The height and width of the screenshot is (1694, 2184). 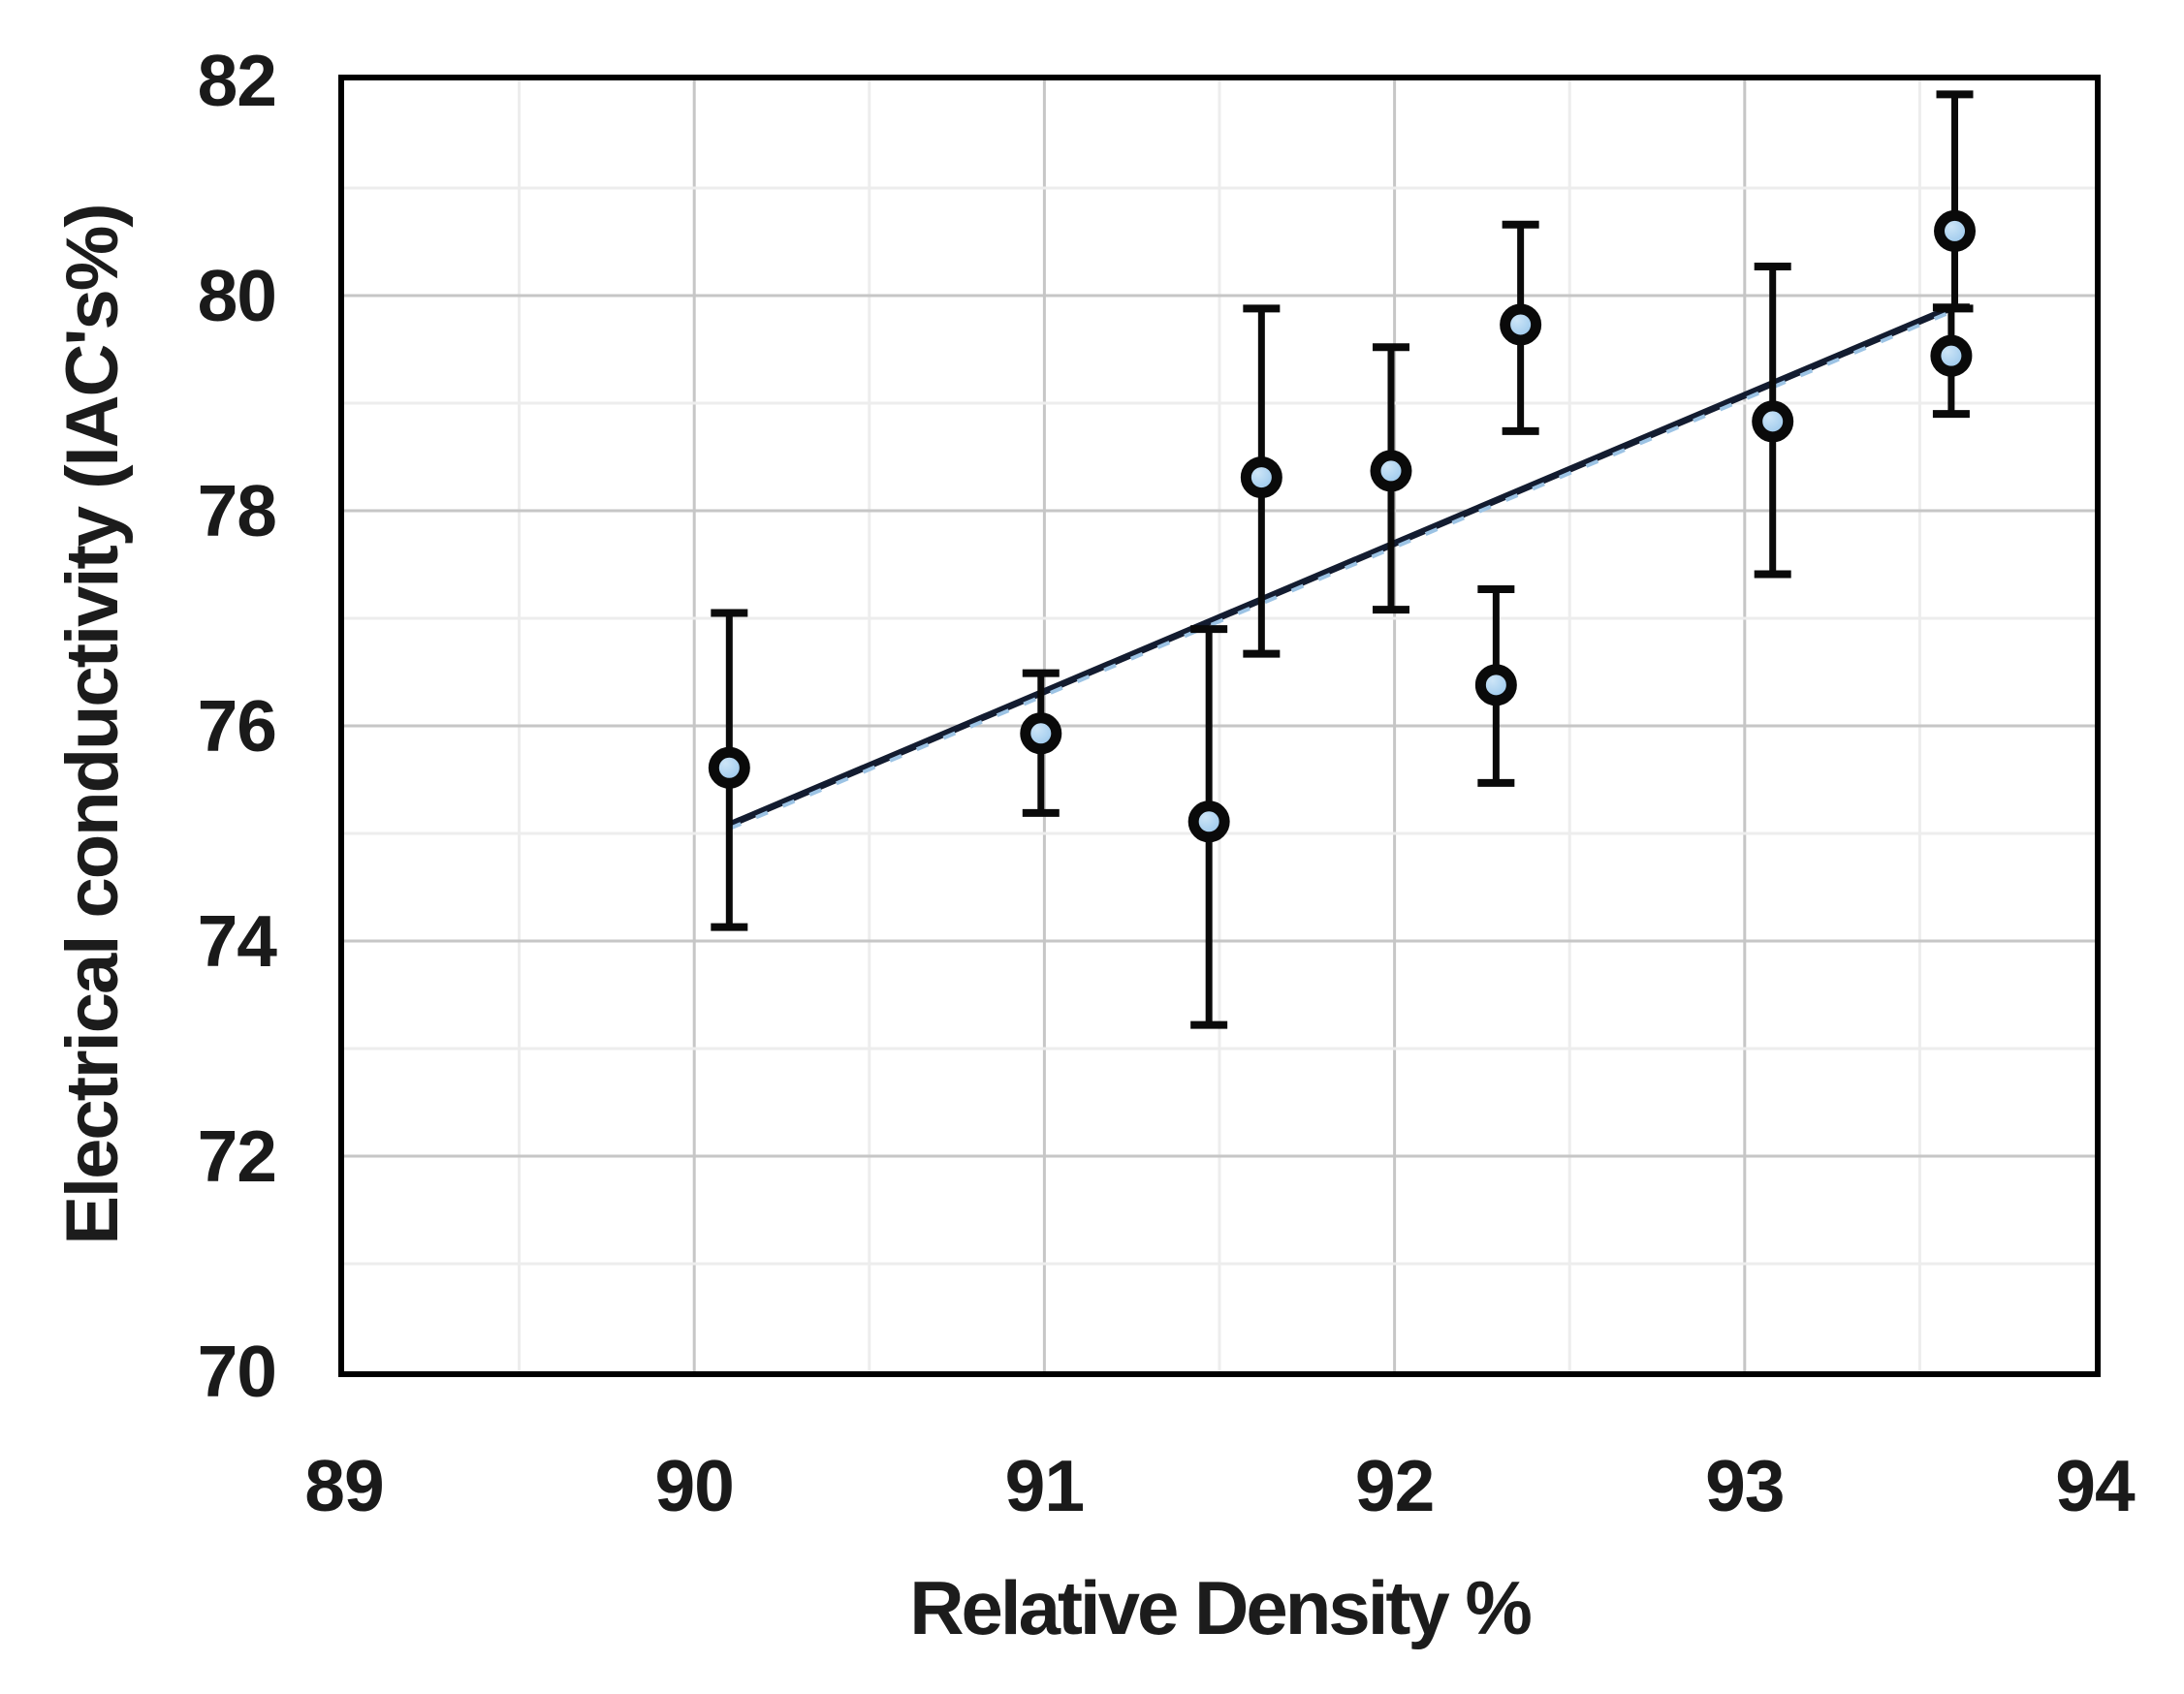 What do you see at coordinates (92, 724) in the screenshot?
I see `y-axis-title: Electrical conductivity (IAC's%)` at bounding box center [92, 724].